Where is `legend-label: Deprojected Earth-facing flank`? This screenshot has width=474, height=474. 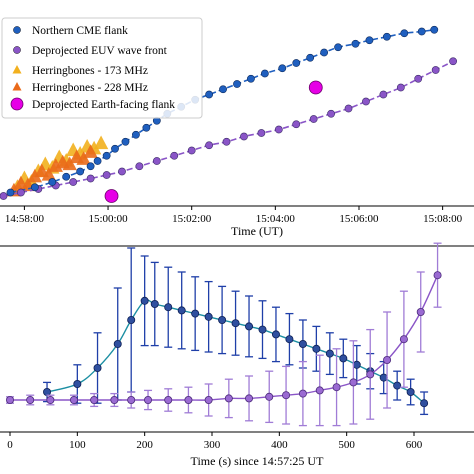
legend-label: Deprojected Earth-facing flank is located at coordinates (103, 105).